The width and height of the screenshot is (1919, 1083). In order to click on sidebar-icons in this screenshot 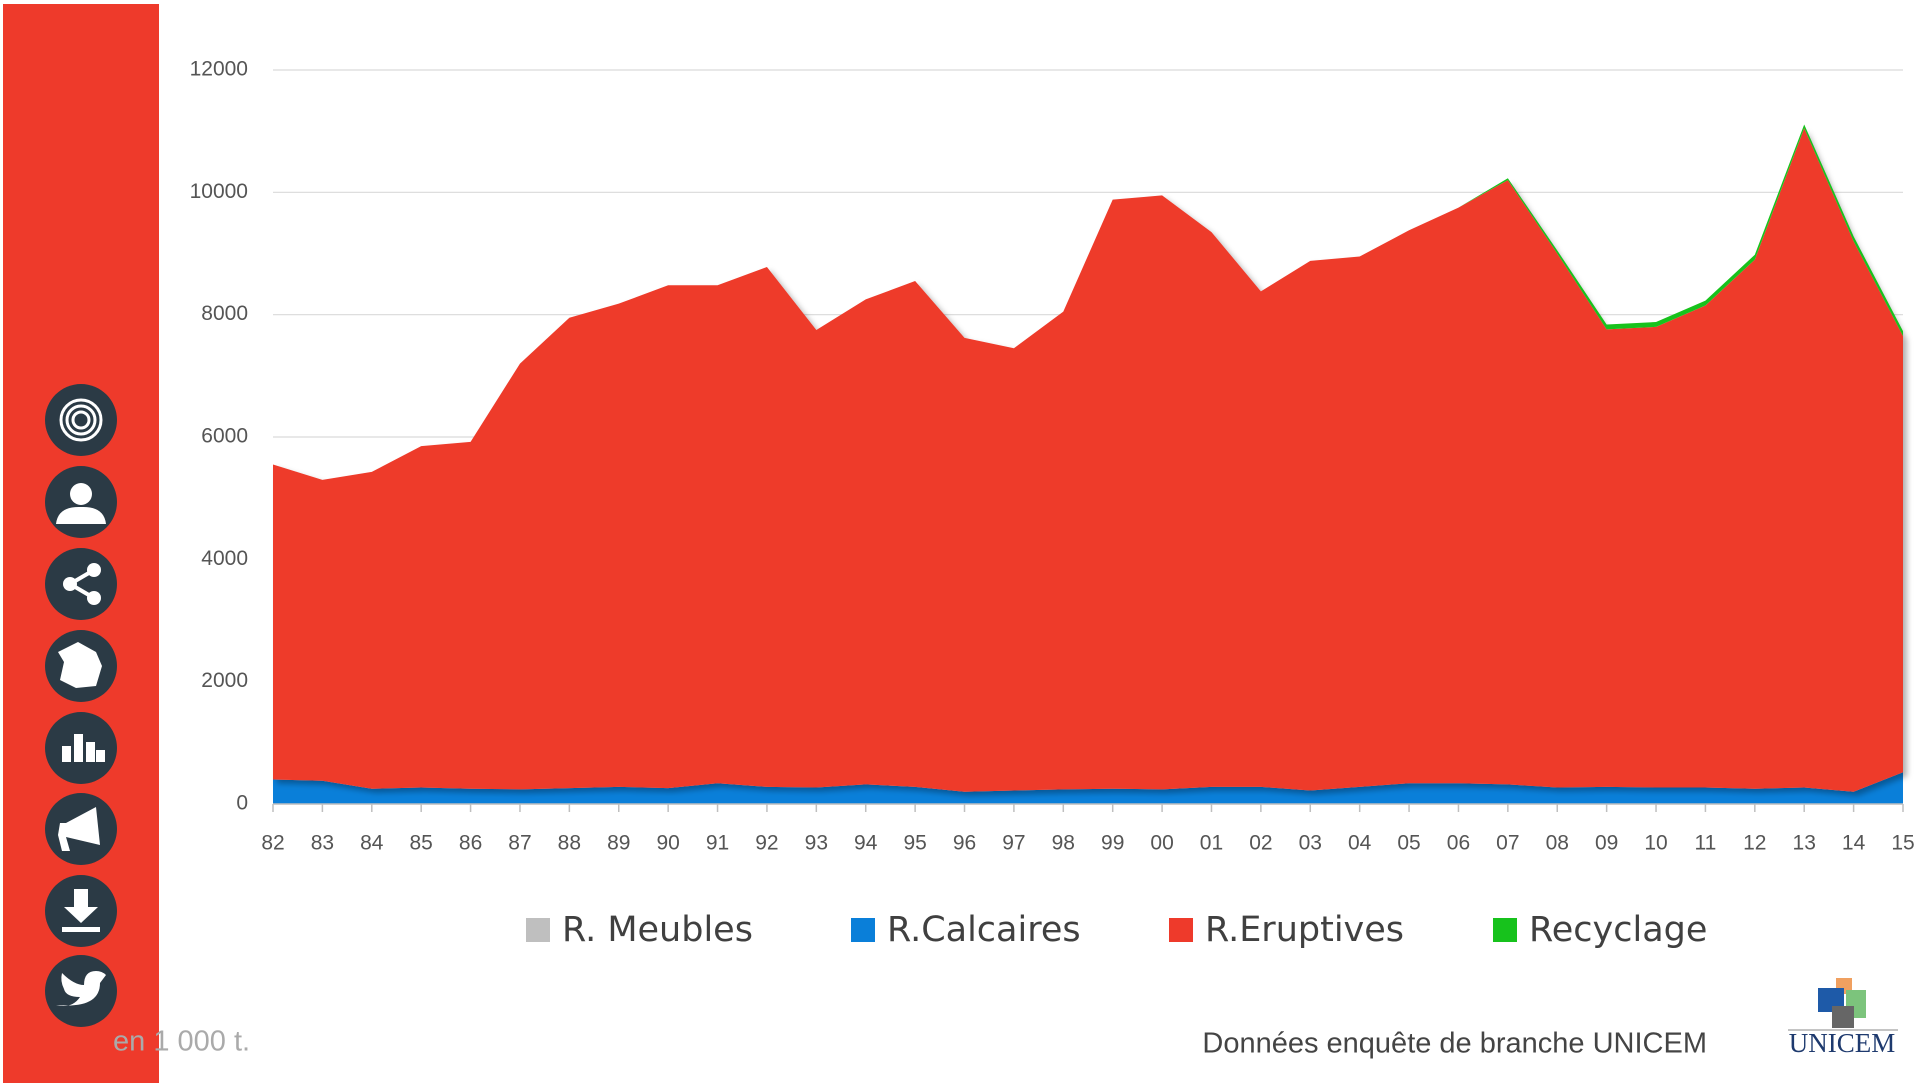, I will do `click(81, 705)`.